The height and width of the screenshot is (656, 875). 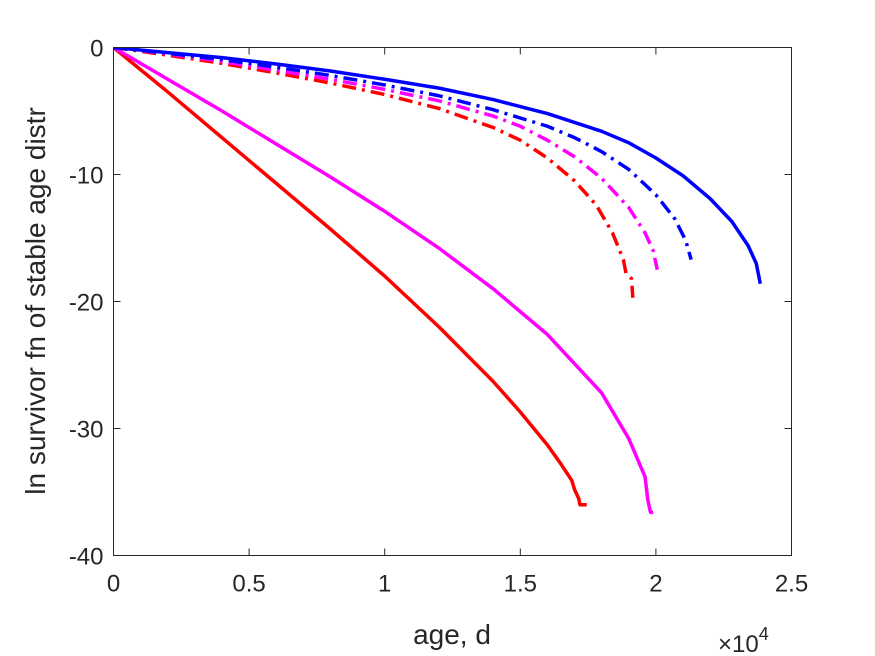 What do you see at coordinates (248, 584) in the screenshot?
I see `x-tick-label: 0.5` at bounding box center [248, 584].